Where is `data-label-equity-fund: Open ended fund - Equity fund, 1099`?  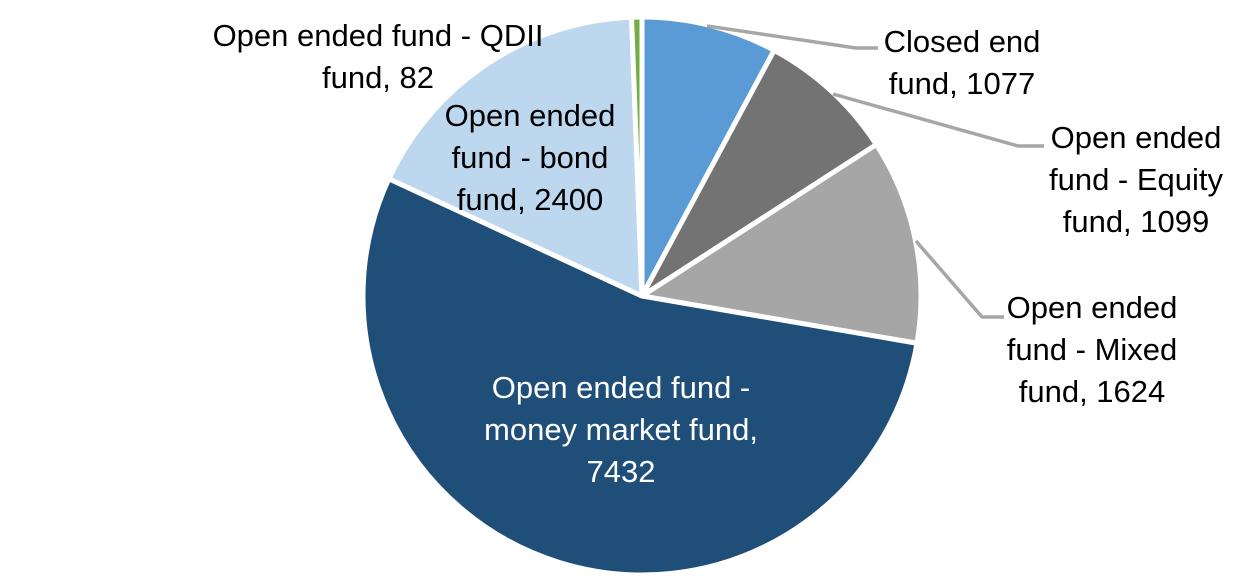
data-label-equity-fund: Open ended fund - Equity fund, 1099 is located at coordinates (1136, 180).